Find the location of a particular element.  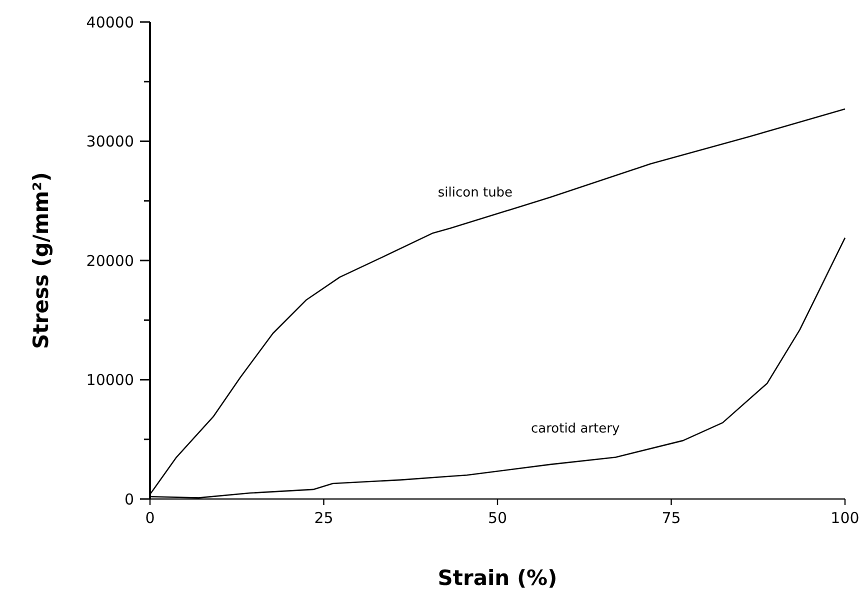

series-label: carotid artery is located at coordinates (575, 428).